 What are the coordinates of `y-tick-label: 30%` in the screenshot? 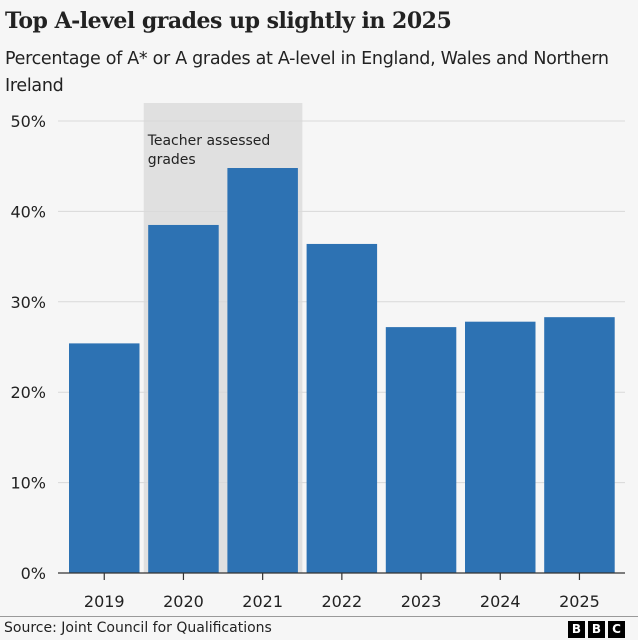 It's located at (28, 302).